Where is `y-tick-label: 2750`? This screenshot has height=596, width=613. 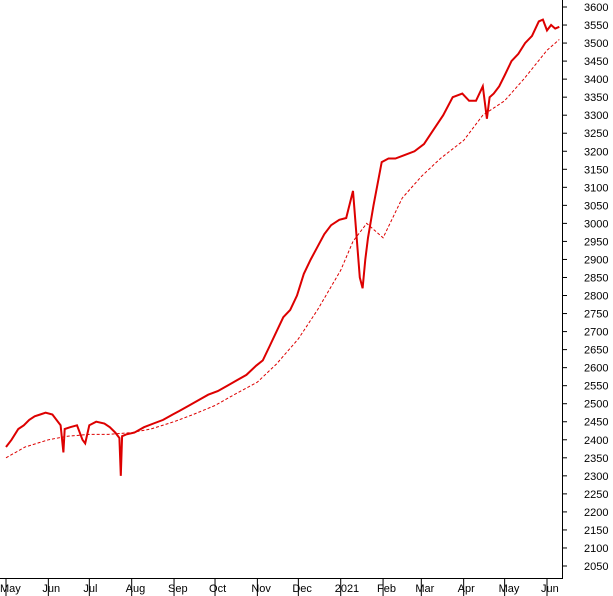
y-tick-label: 2750 is located at coordinates (596, 315).